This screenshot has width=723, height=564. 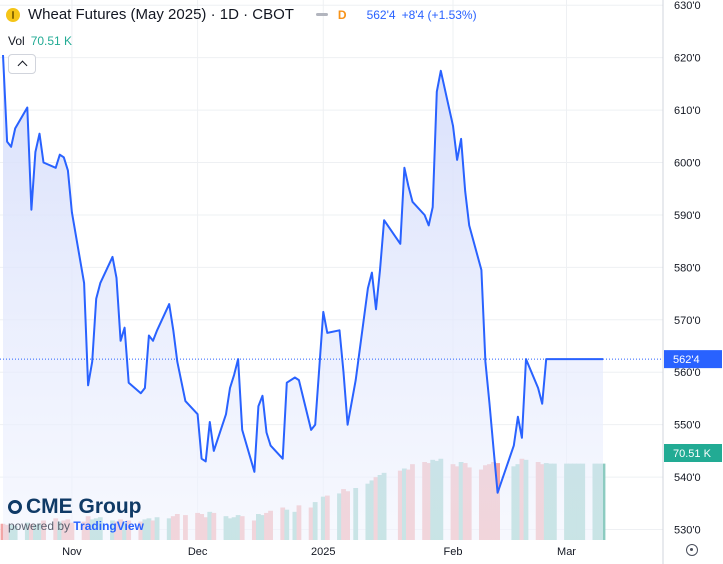 I want to click on y-tick-label: 530'0, so click(x=687, y=531).